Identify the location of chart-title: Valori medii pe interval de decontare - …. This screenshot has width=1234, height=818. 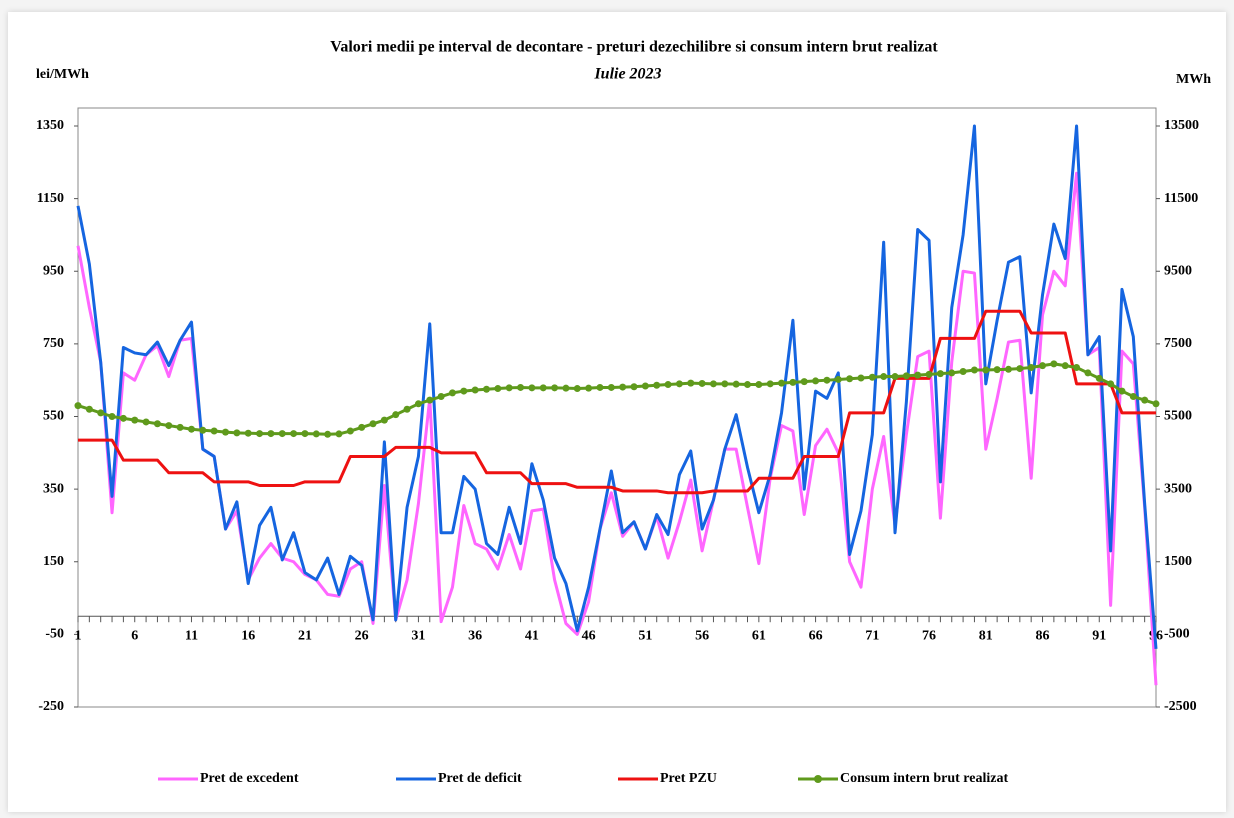
(634, 47).